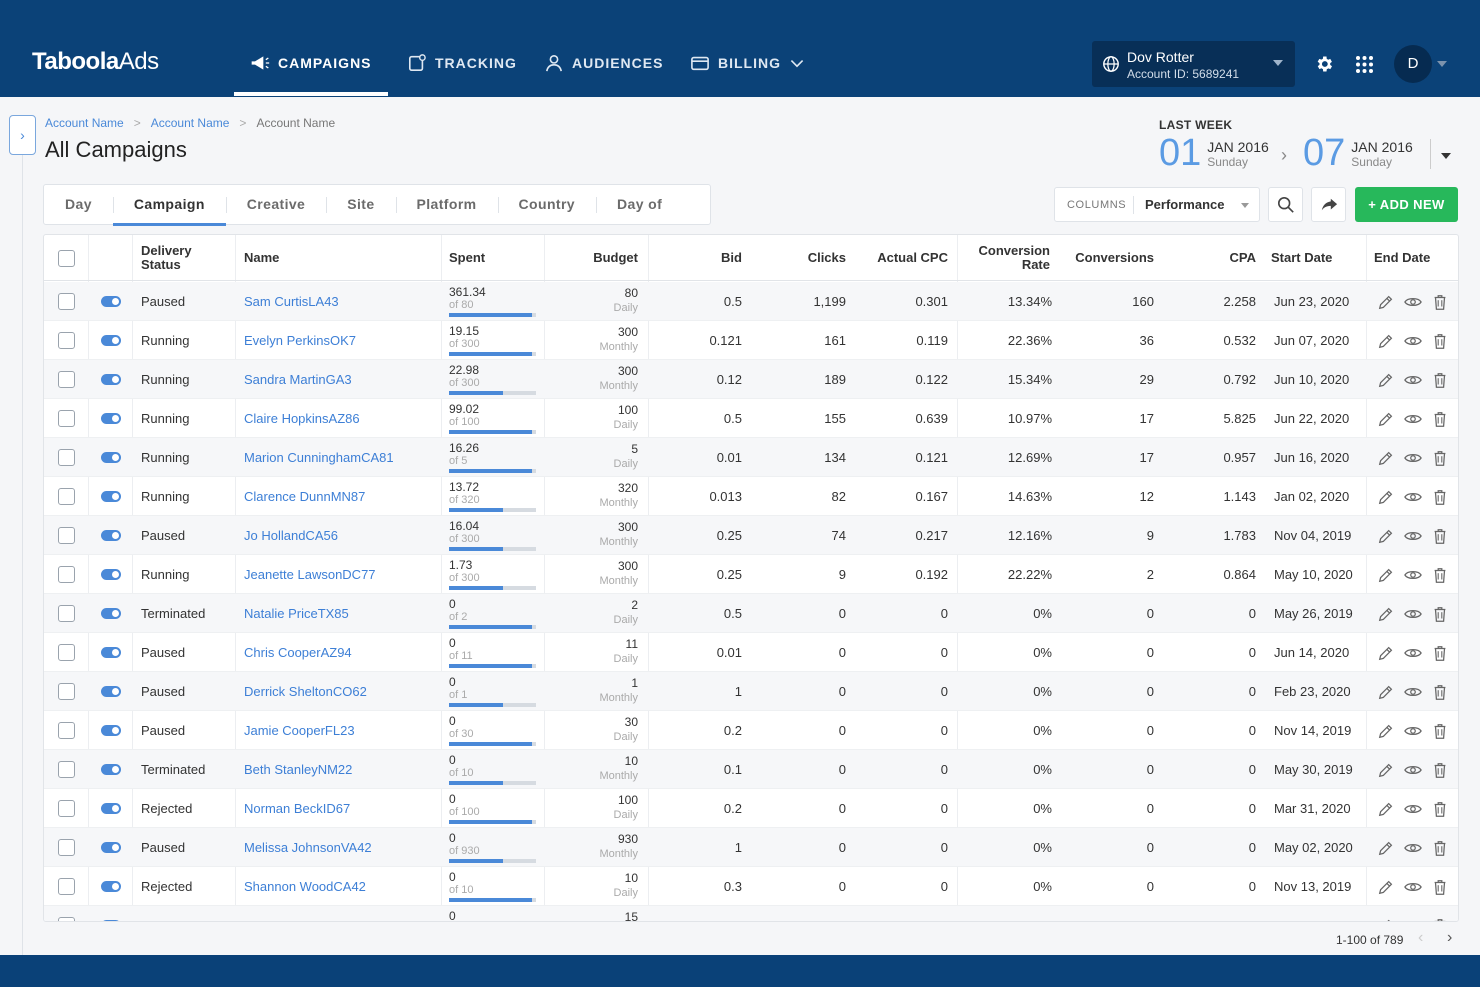 The height and width of the screenshot is (987, 1480). Describe the element at coordinates (1358, 153) in the screenshot. I see `date-to: 07 JAN 2016 Sunday` at that location.